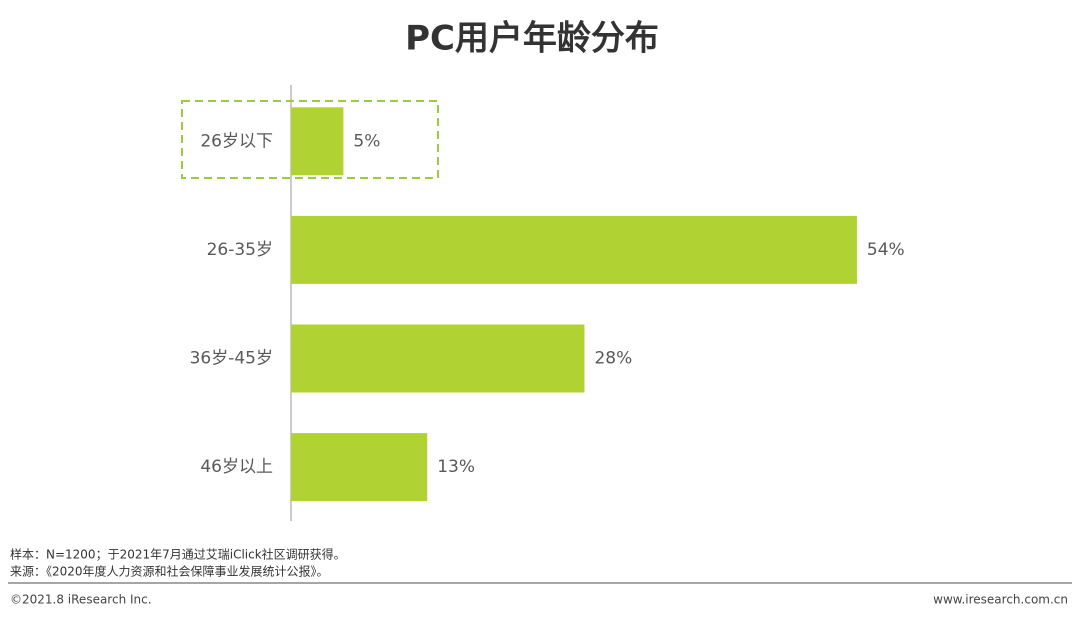 The image size is (1080, 619). What do you see at coordinates (532, 39) in the screenshot?
I see `chart-title: PC用户年龄分布` at bounding box center [532, 39].